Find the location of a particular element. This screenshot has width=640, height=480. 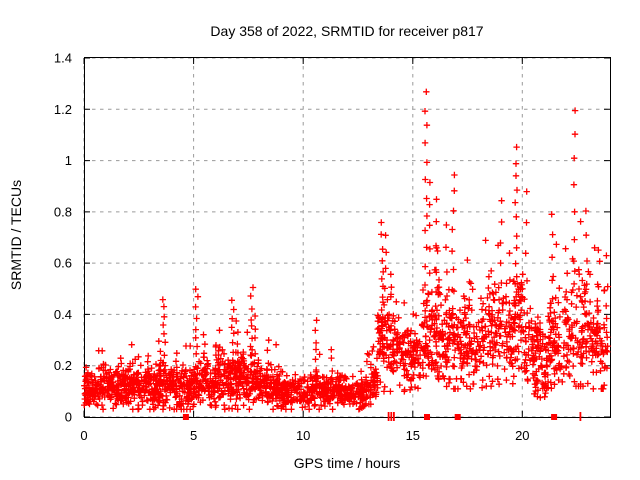

svg-text: 5 is located at coordinates (193, 435).